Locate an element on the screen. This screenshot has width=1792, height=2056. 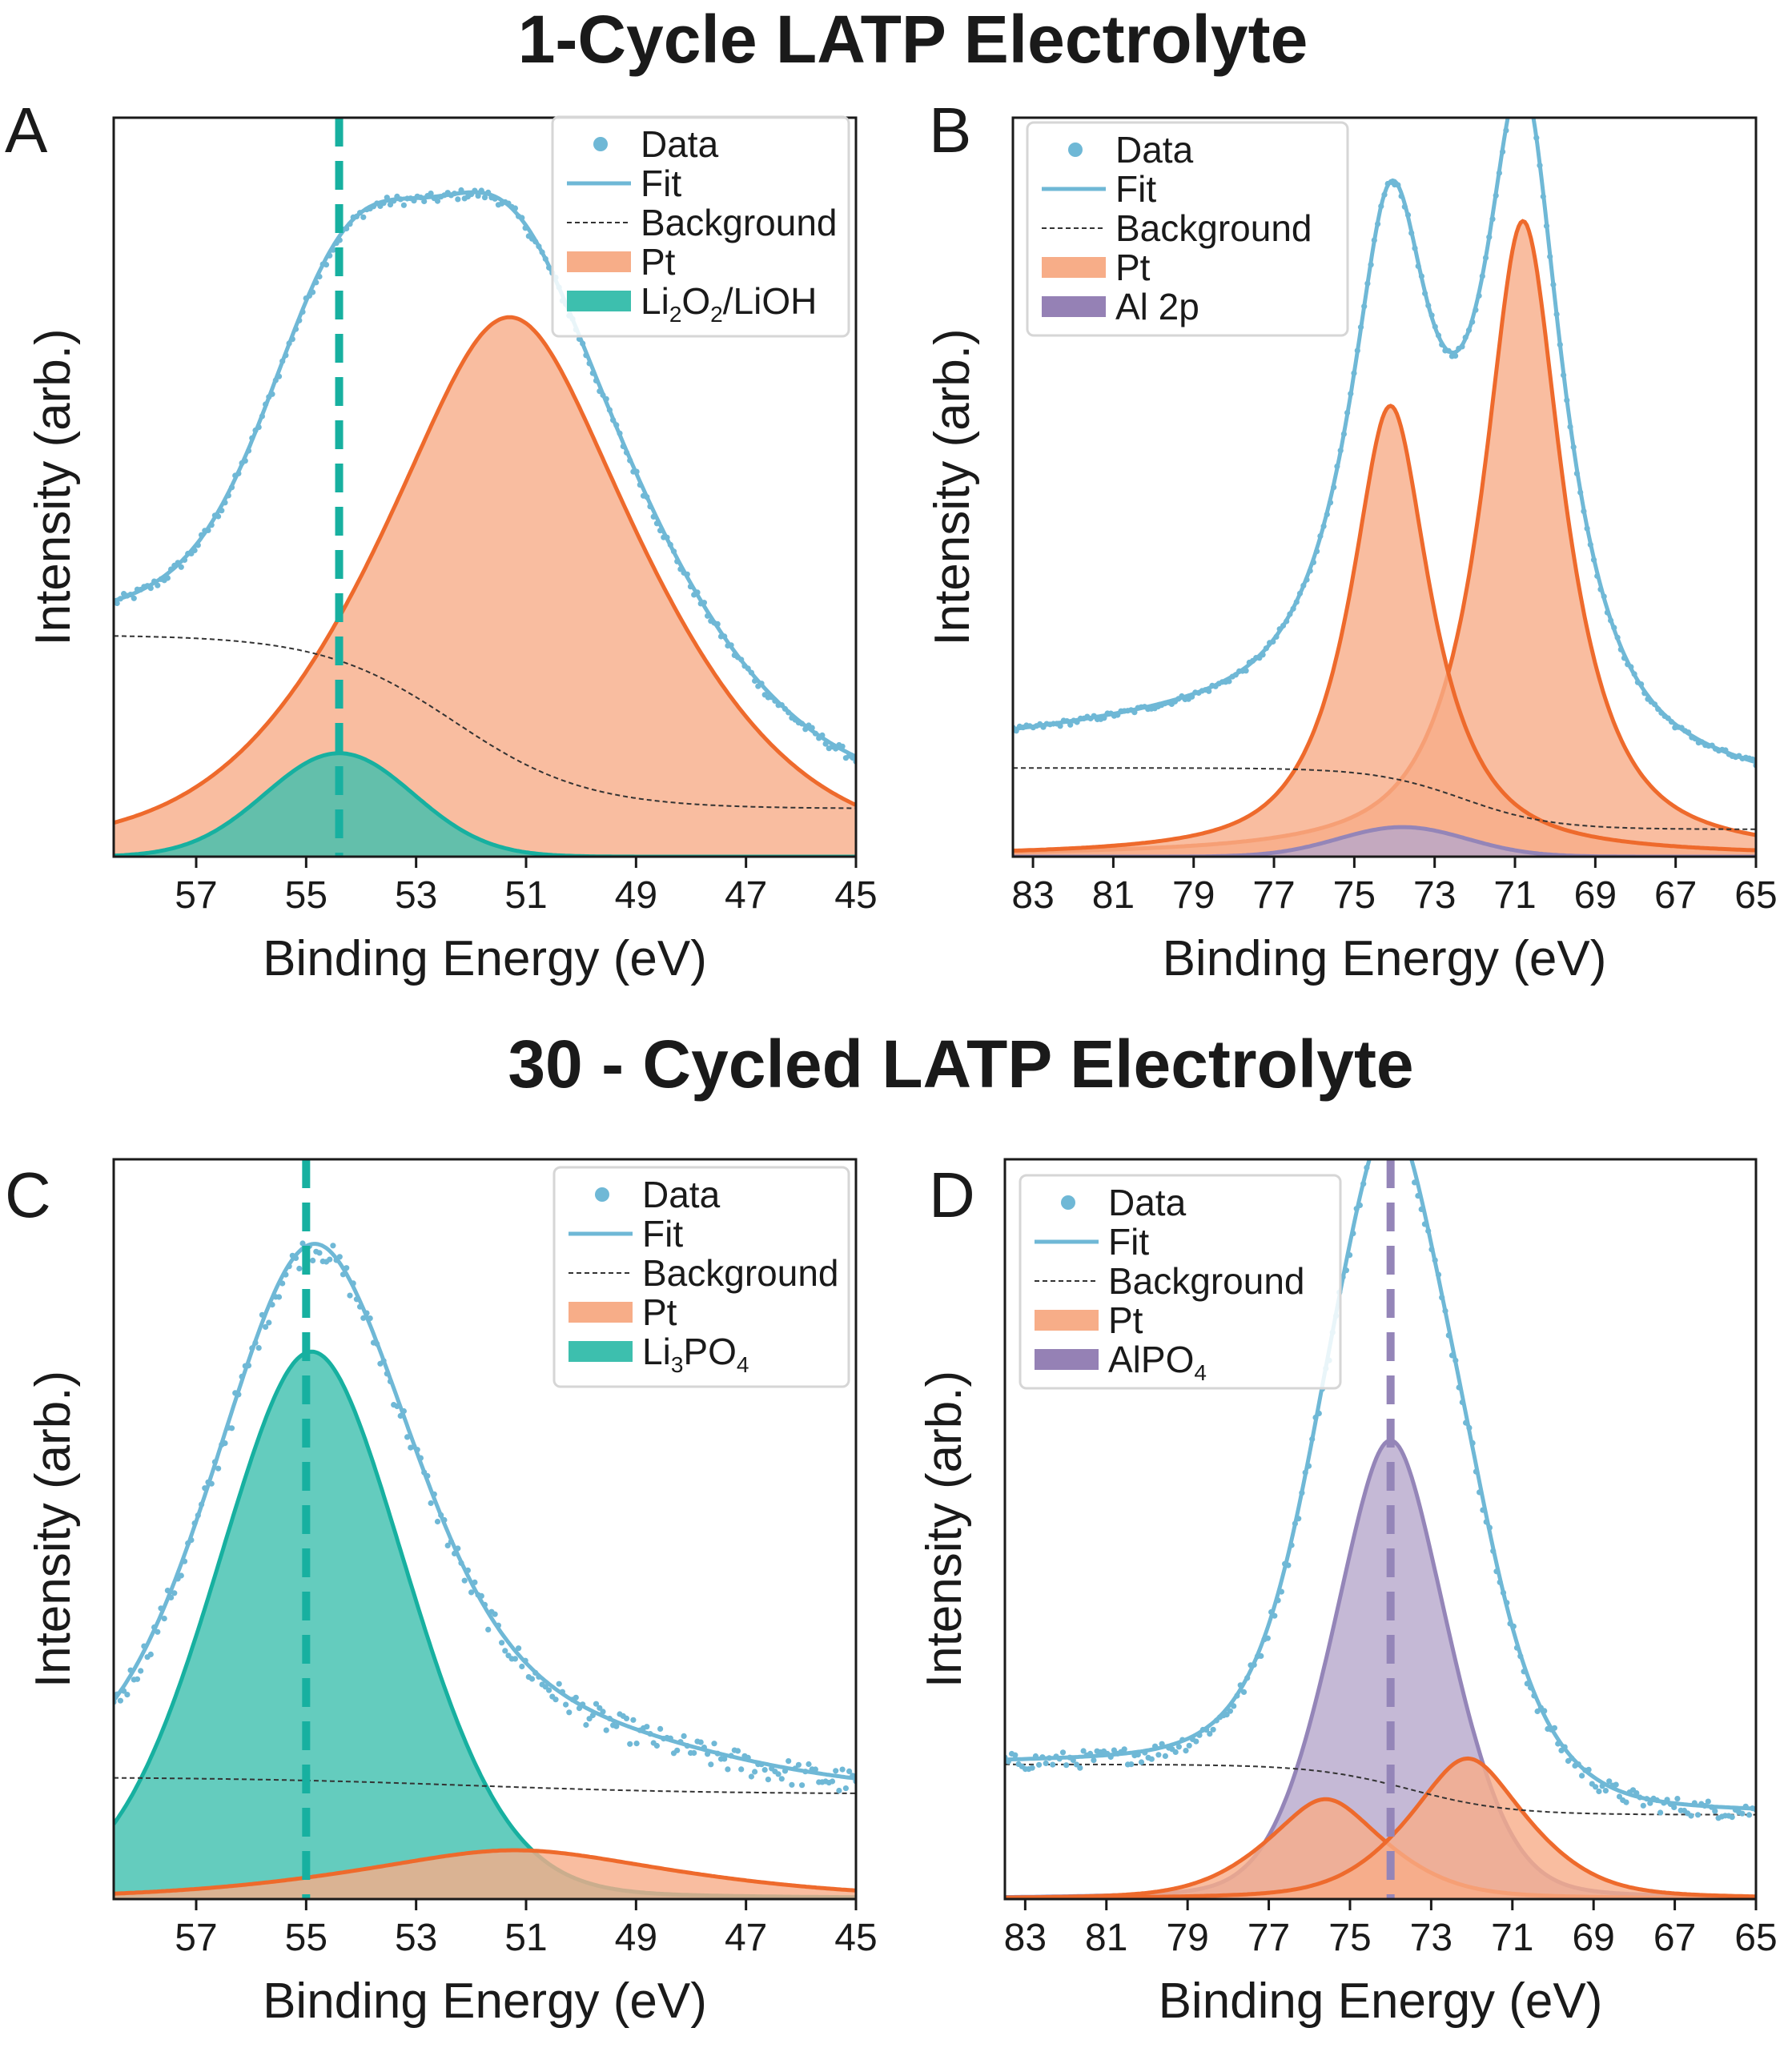
panel-letter: B is located at coordinates (950, 130).